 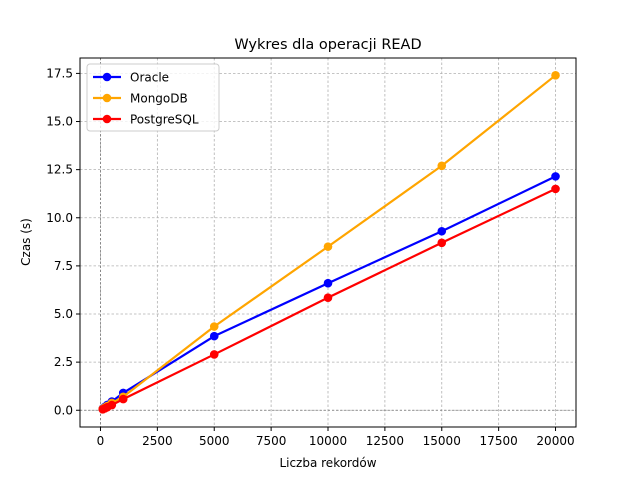 I want to click on legend-entry: Oracle, so click(x=131, y=78).